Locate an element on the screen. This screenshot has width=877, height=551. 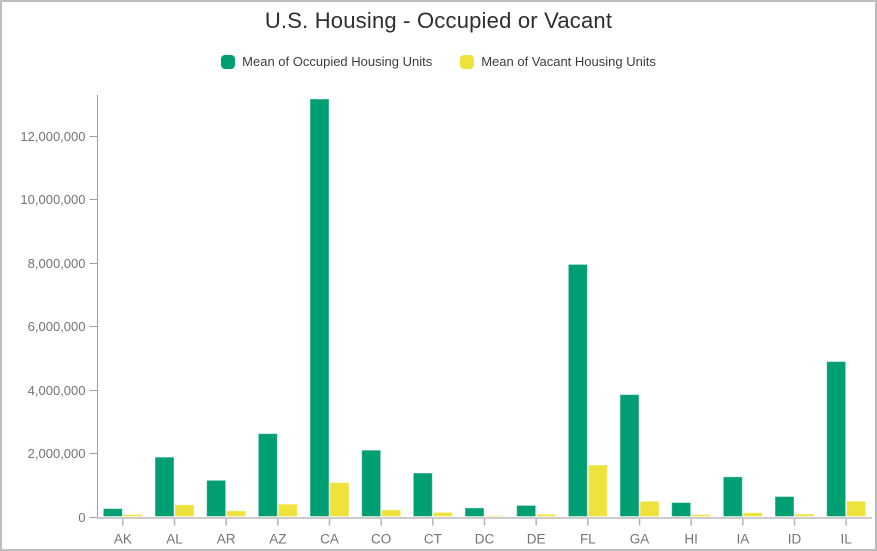
bar-AK-occupied is located at coordinates (112, 512).